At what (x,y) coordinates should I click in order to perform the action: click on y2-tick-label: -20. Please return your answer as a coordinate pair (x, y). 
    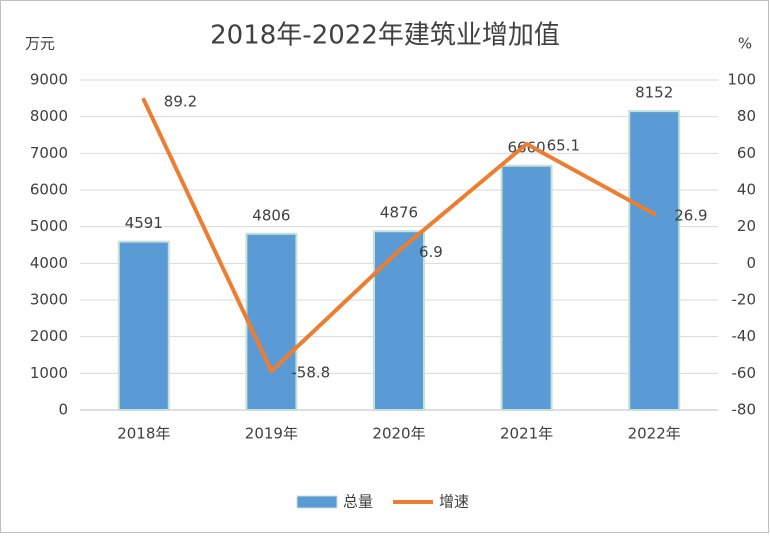
    Looking at the image, I should click on (744, 300).